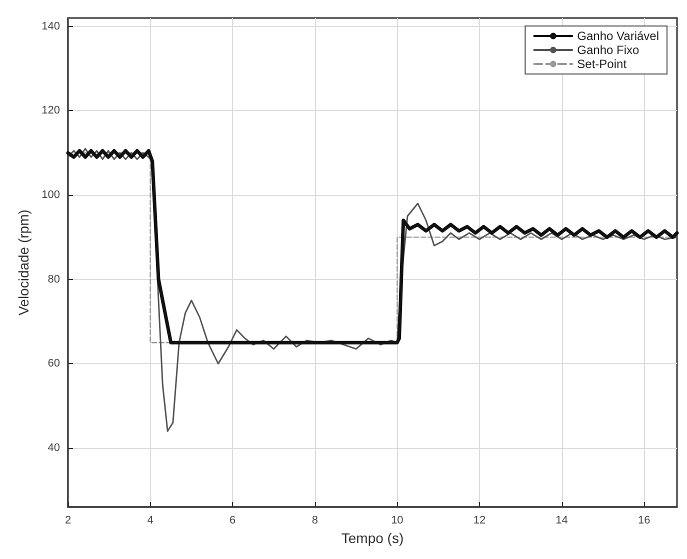  What do you see at coordinates (602, 64) in the screenshot?
I see `legend-label: Set-Point` at bounding box center [602, 64].